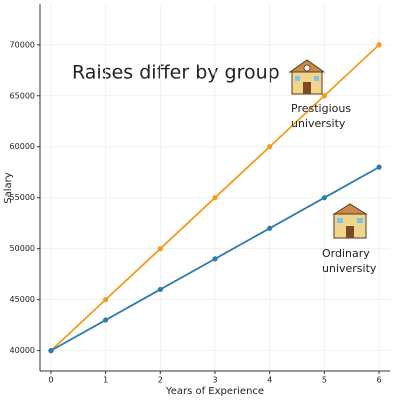 This screenshot has width=400, height=400. What do you see at coordinates (176, 73) in the screenshot?
I see `chart-title: Raises differ by group` at bounding box center [176, 73].